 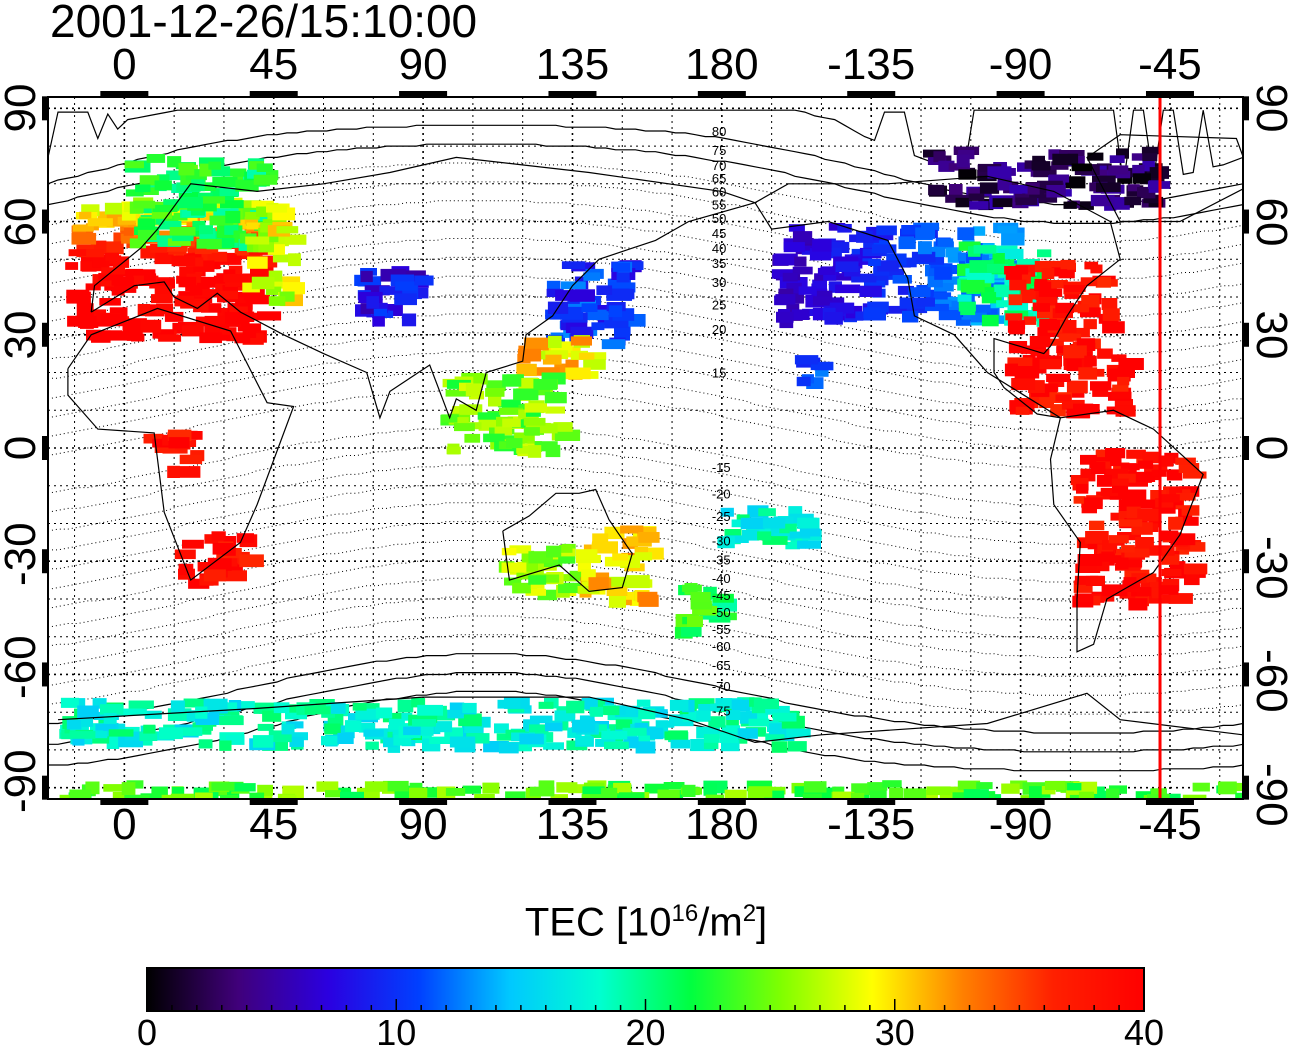 What do you see at coordinates (273, 802) in the screenshot?
I see `bottom-tick-bar` at bounding box center [273, 802].